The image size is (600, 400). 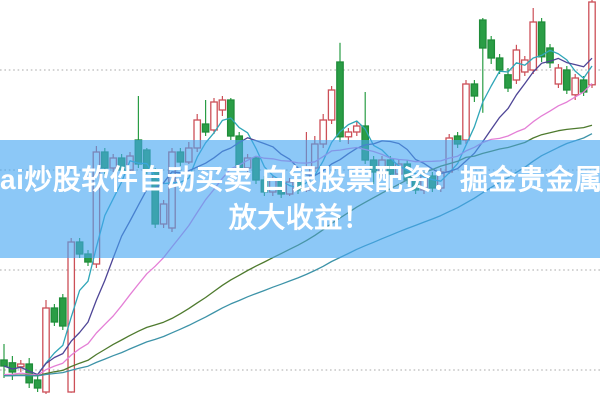 What do you see at coordinates (300, 179) in the screenshot?
I see `banner-title-line1: ai炒股软件自动买卖 白银股票配资：掘金贵金属，` at bounding box center [300, 179].